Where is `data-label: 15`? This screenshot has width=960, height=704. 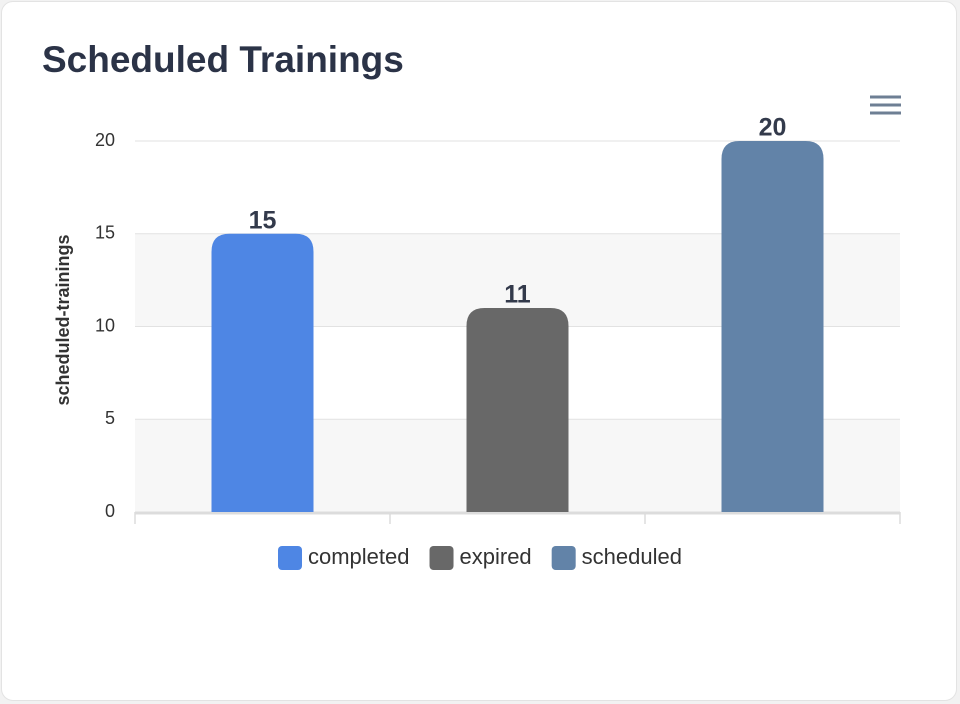 data-label: 15 is located at coordinates (263, 220).